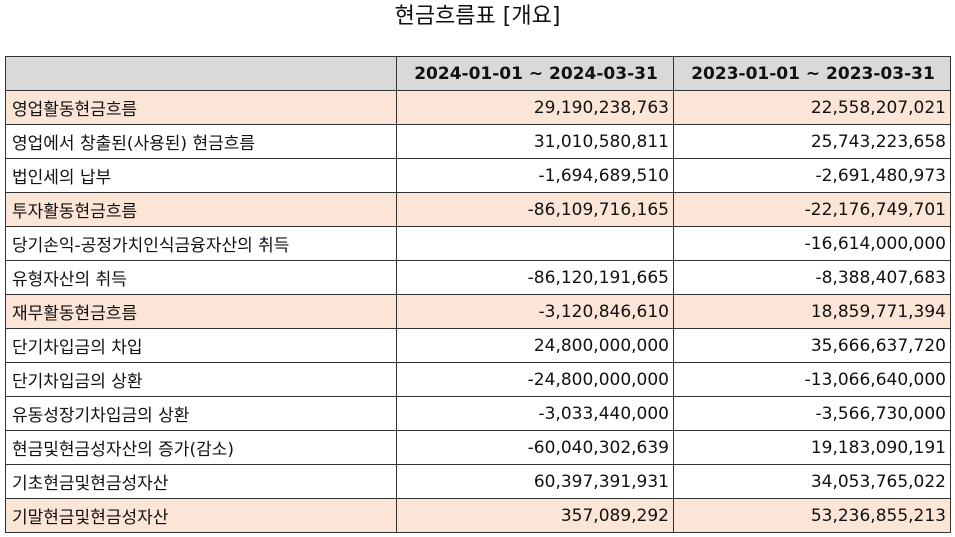 The height and width of the screenshot is (537, 955). Describe the element at coordinates (535, 345) in the screenshot. I see `row-value-current: 24,800,000,000` at that location.